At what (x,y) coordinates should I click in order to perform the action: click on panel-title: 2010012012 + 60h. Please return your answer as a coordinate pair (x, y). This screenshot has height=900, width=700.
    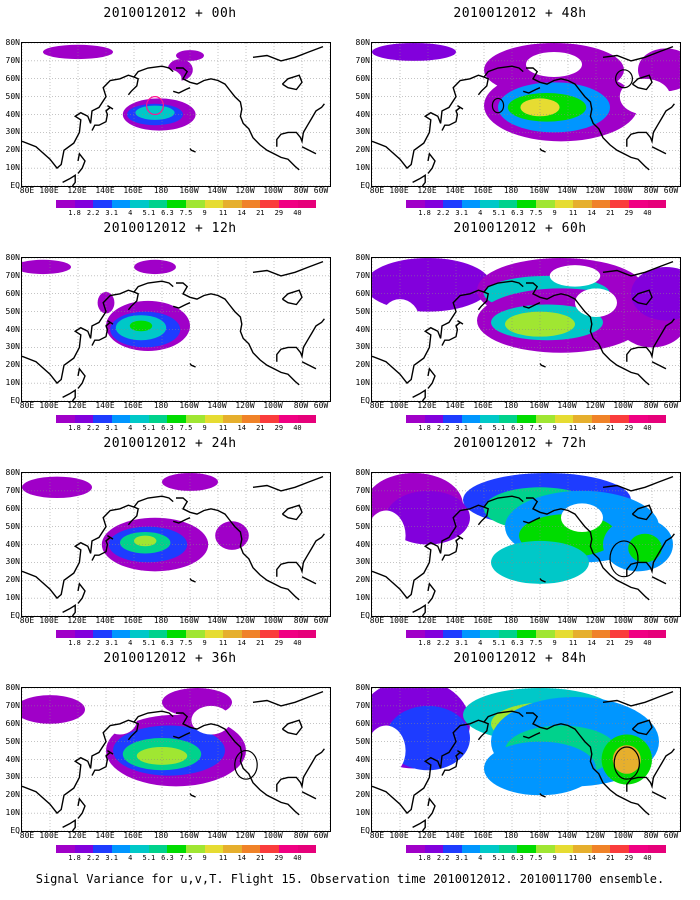
    Looking at the image, I should click on (520, 228).